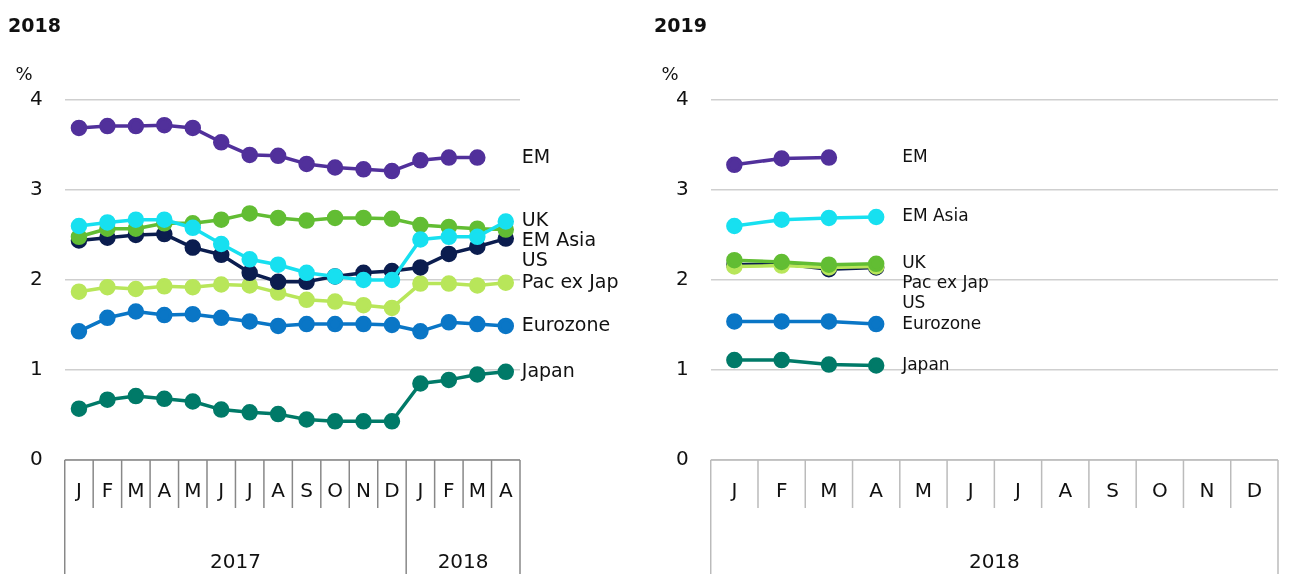  What do you see at coordinates (34, 25) in the screenshot?
I see `chart-title: 2018` at bounding box center [34, 25].